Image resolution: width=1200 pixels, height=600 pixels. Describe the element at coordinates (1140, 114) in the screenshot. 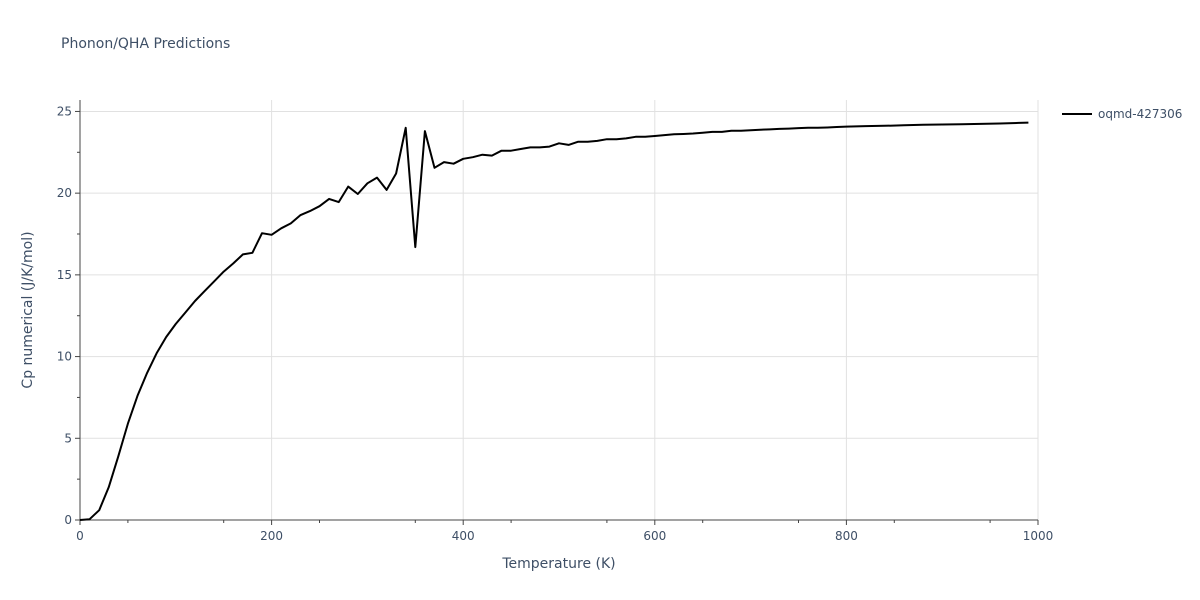

I see `legend-label: oqmd-427306` at that location.